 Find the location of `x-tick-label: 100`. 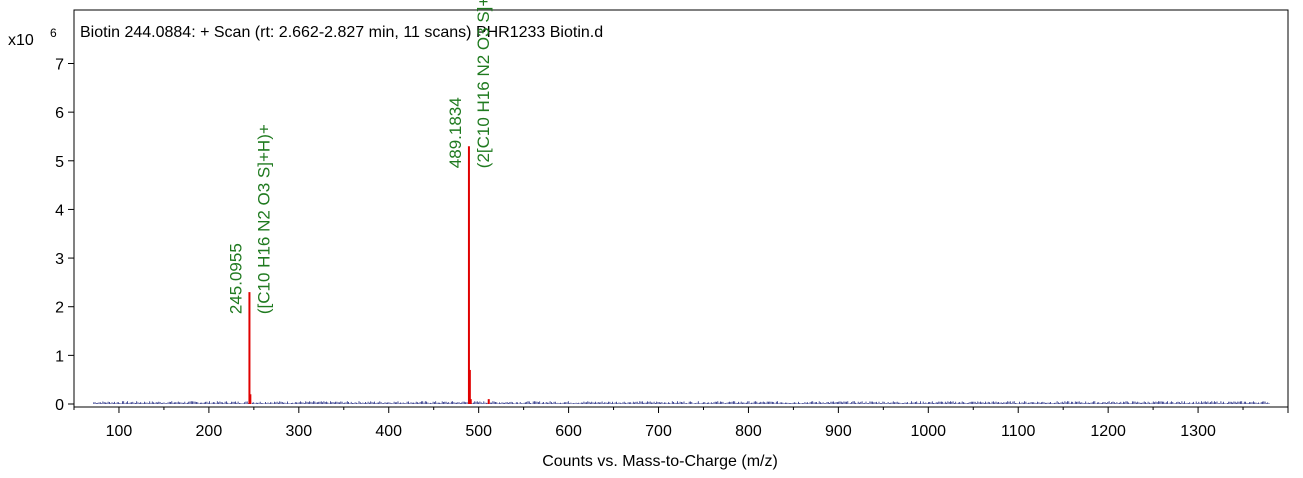

x-tick-label: 100 is located at coordinates (119, 431).